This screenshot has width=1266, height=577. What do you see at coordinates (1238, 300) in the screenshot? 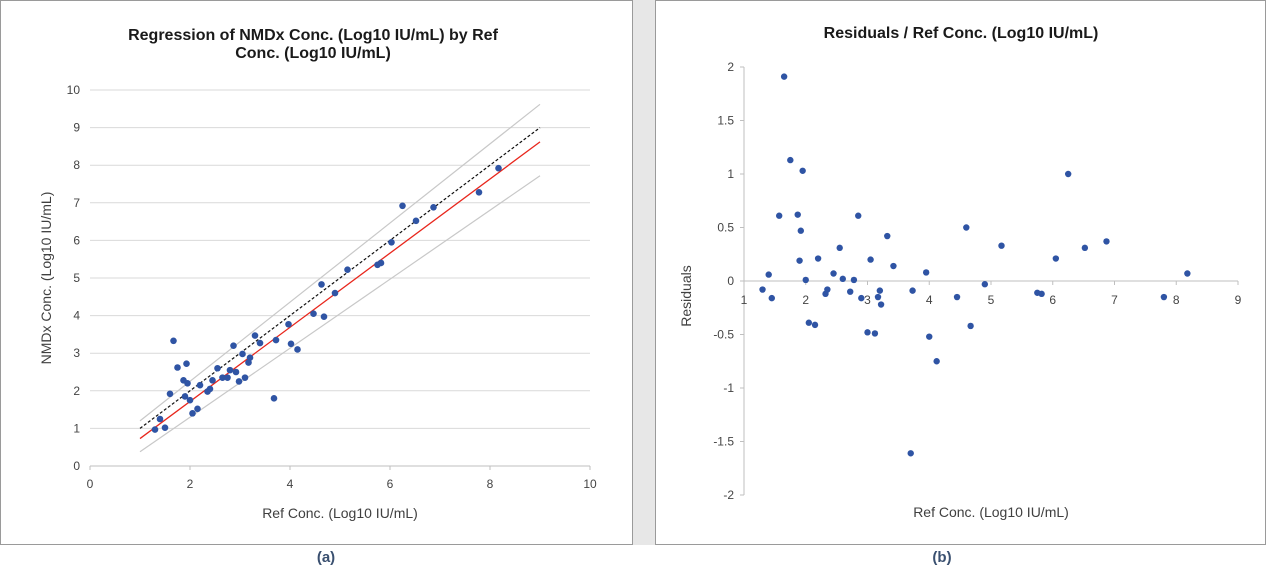
I see `x-tick-label: 9` at bounding box center [1238, 300].